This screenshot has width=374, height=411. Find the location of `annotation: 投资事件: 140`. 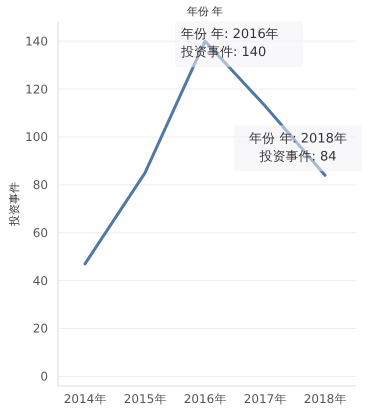

annotation: 投资事件: 140 is located at coordinates (223, 52).